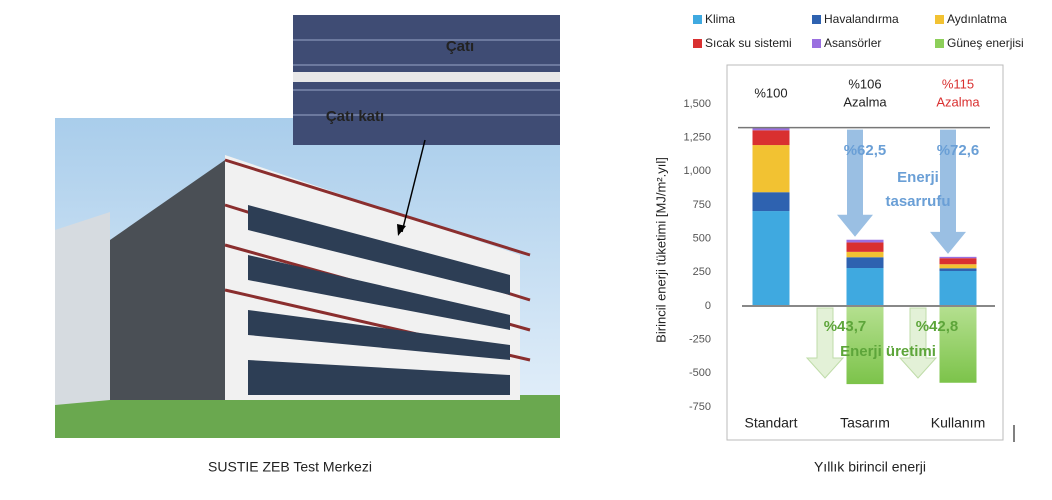  I want to click on annotation: Enerji üretimi, so click(888, 351).